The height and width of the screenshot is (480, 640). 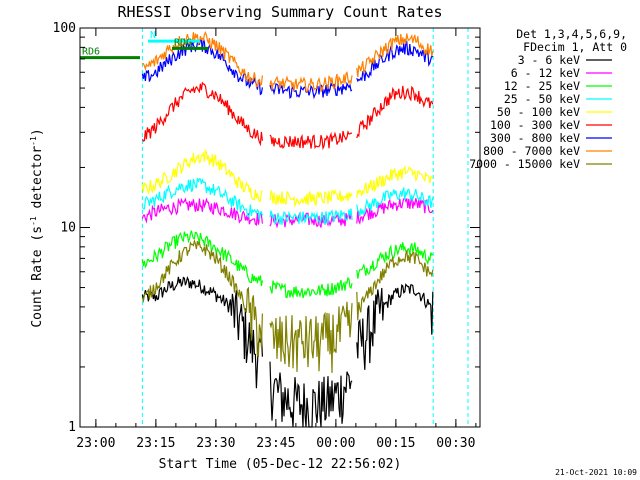 What do you see at coordinates (279, 12) in the screenshot?
I see `chart-title: RHESSI Observing Summary Count Rates` at bounding box center [279, 12].